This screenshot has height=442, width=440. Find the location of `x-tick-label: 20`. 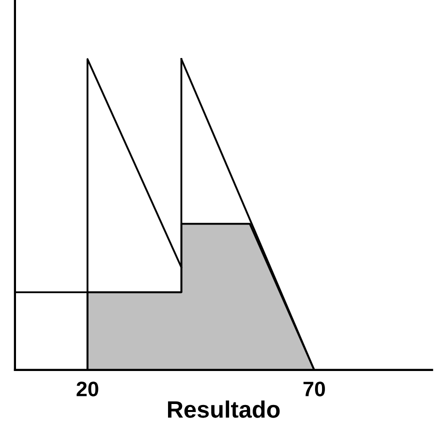

x-tick-label: 20 is located at coordinates (87, 389).